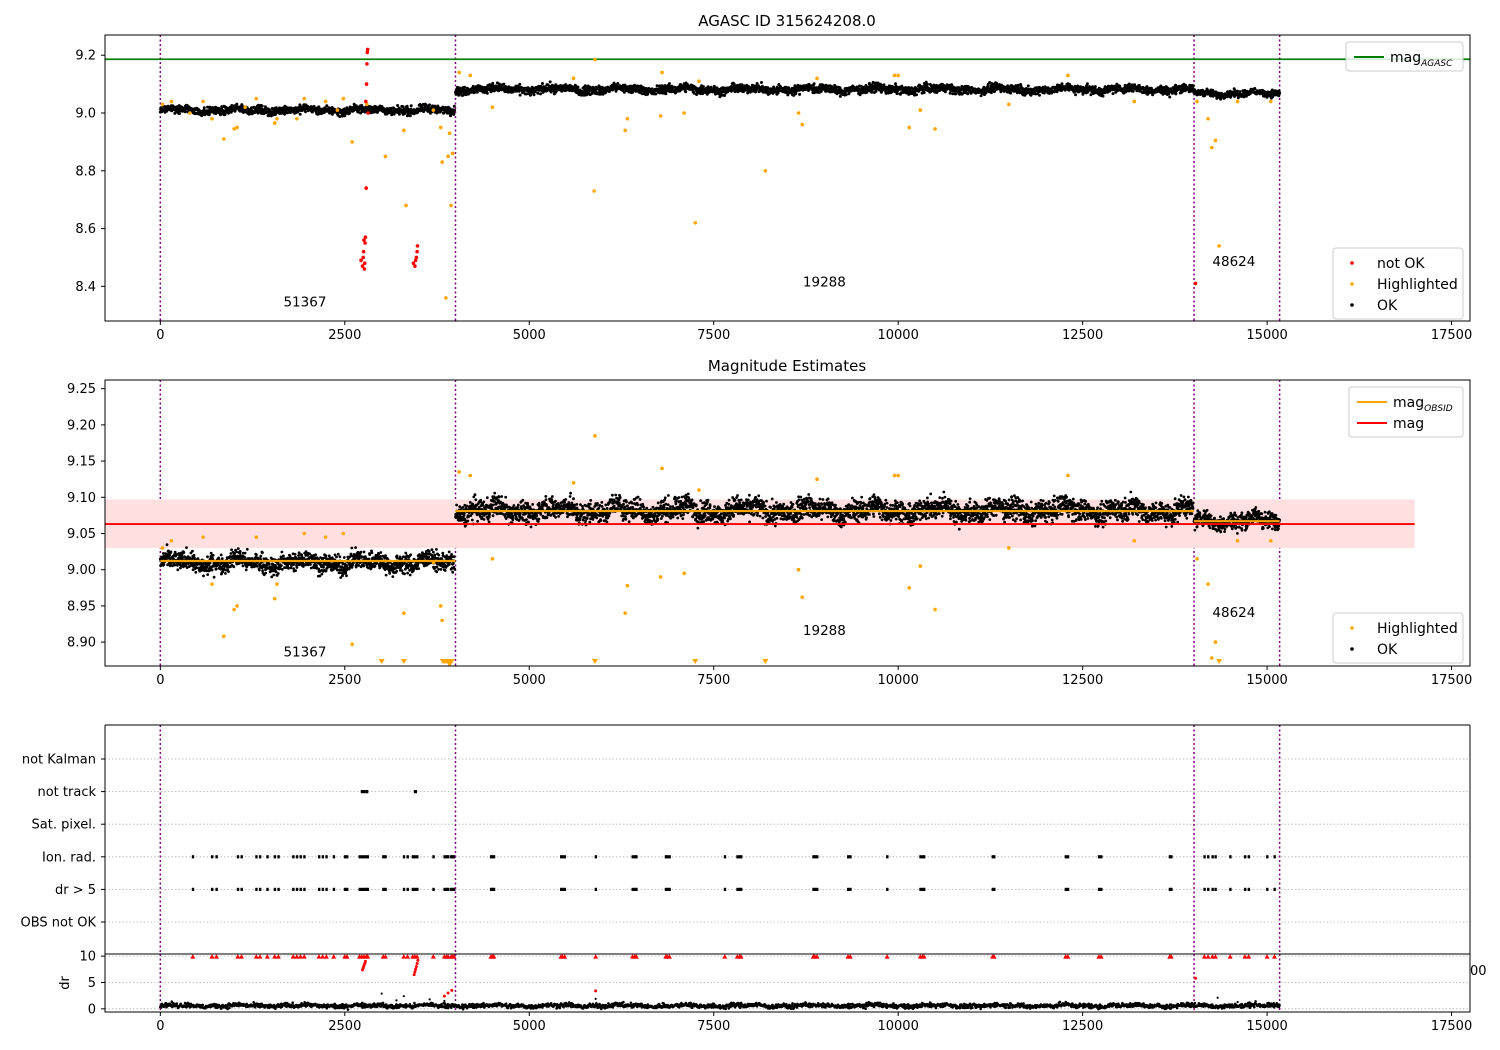 Image resolution: width=1500 pixels, height=1050 pixels. I want to click on y-tick-label: 8.4, so click(85, 287).